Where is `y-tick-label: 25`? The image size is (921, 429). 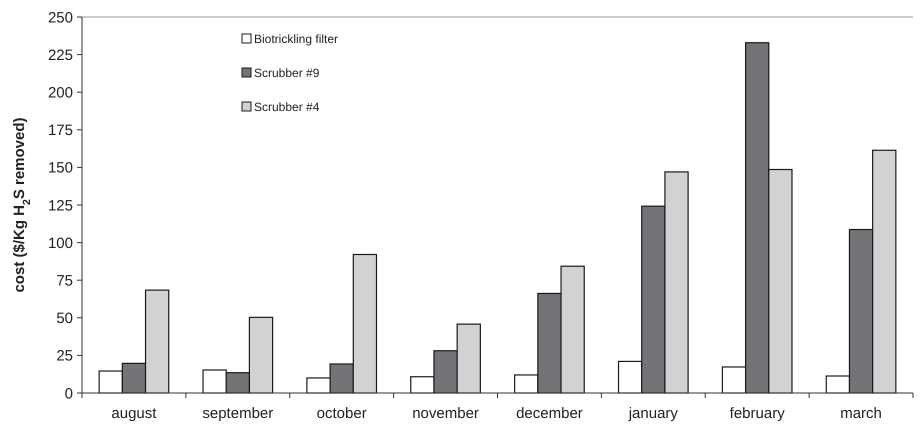
y-tick-label: 25 is located at coordinates (64, 356).